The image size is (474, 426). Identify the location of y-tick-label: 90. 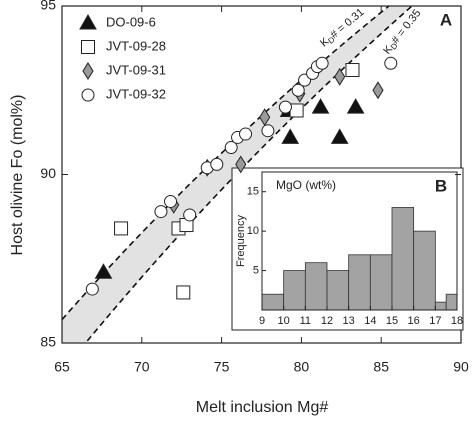
(48, 173).